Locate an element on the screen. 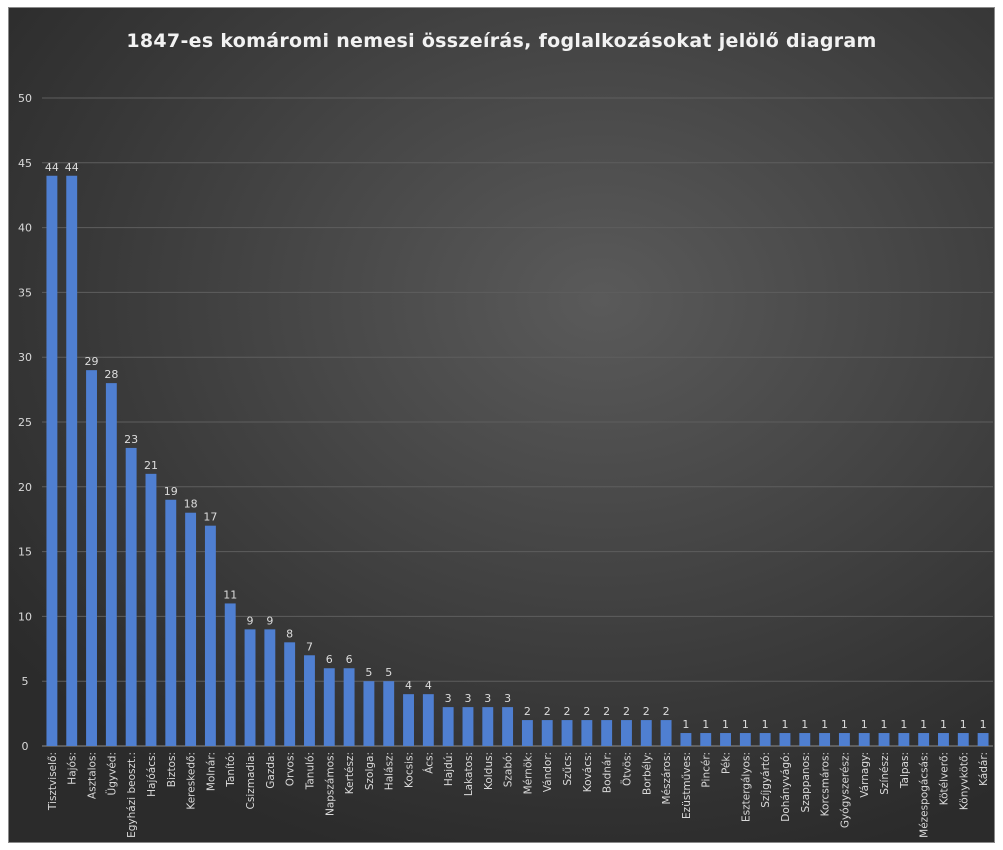  y-tick-label: 40 is located at coordinates (25, 228).